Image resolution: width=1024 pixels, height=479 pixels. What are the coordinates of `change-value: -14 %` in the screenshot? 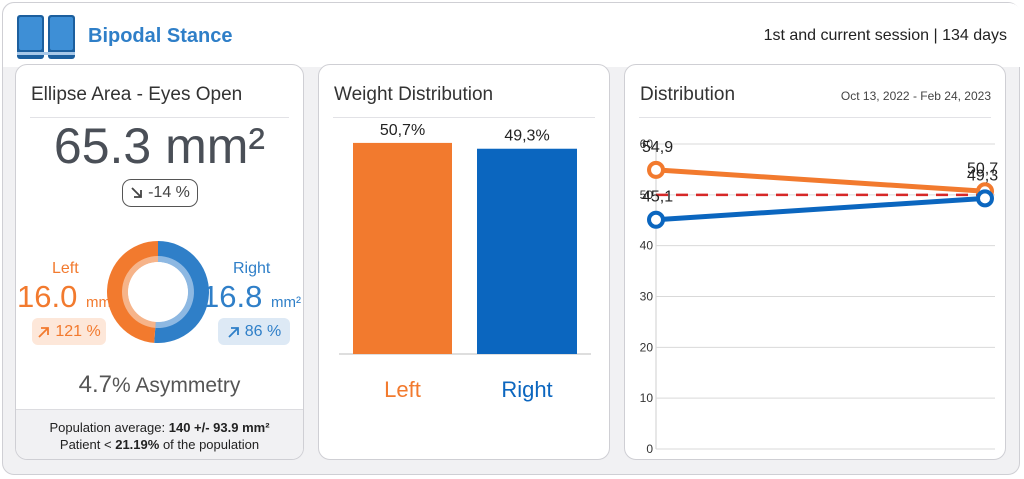 It's located at (169, 192).